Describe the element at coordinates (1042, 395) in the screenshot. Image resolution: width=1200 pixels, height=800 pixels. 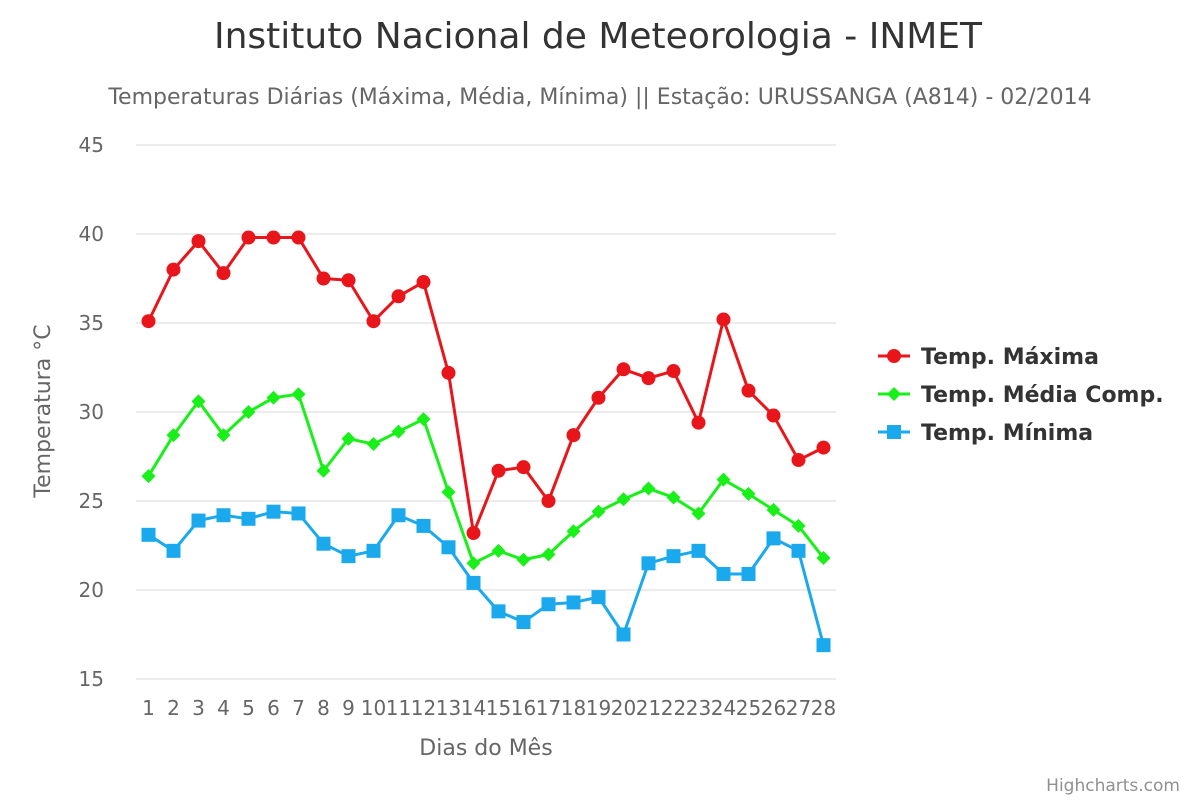
I see `legend-label: Temp. Média Comp.` at that location.